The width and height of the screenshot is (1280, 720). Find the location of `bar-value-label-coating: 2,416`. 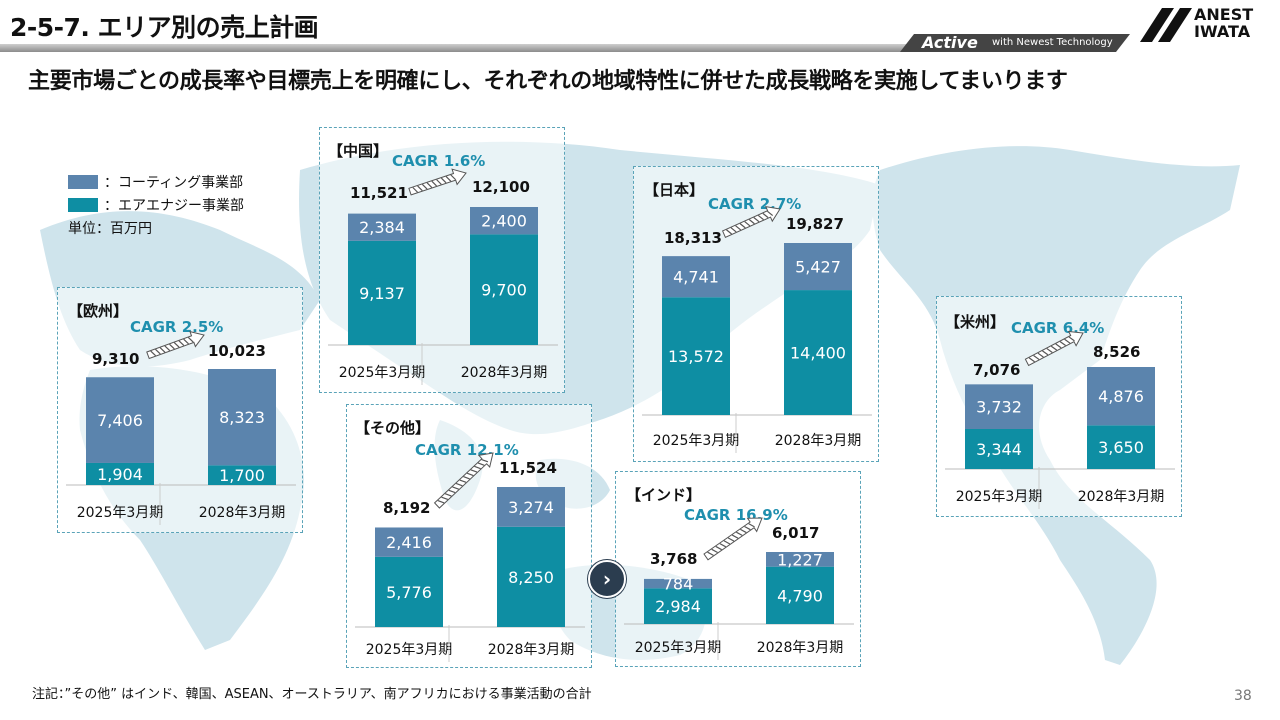

bar-value-label-coating: 2,416 is located at coordinates (409, 542).